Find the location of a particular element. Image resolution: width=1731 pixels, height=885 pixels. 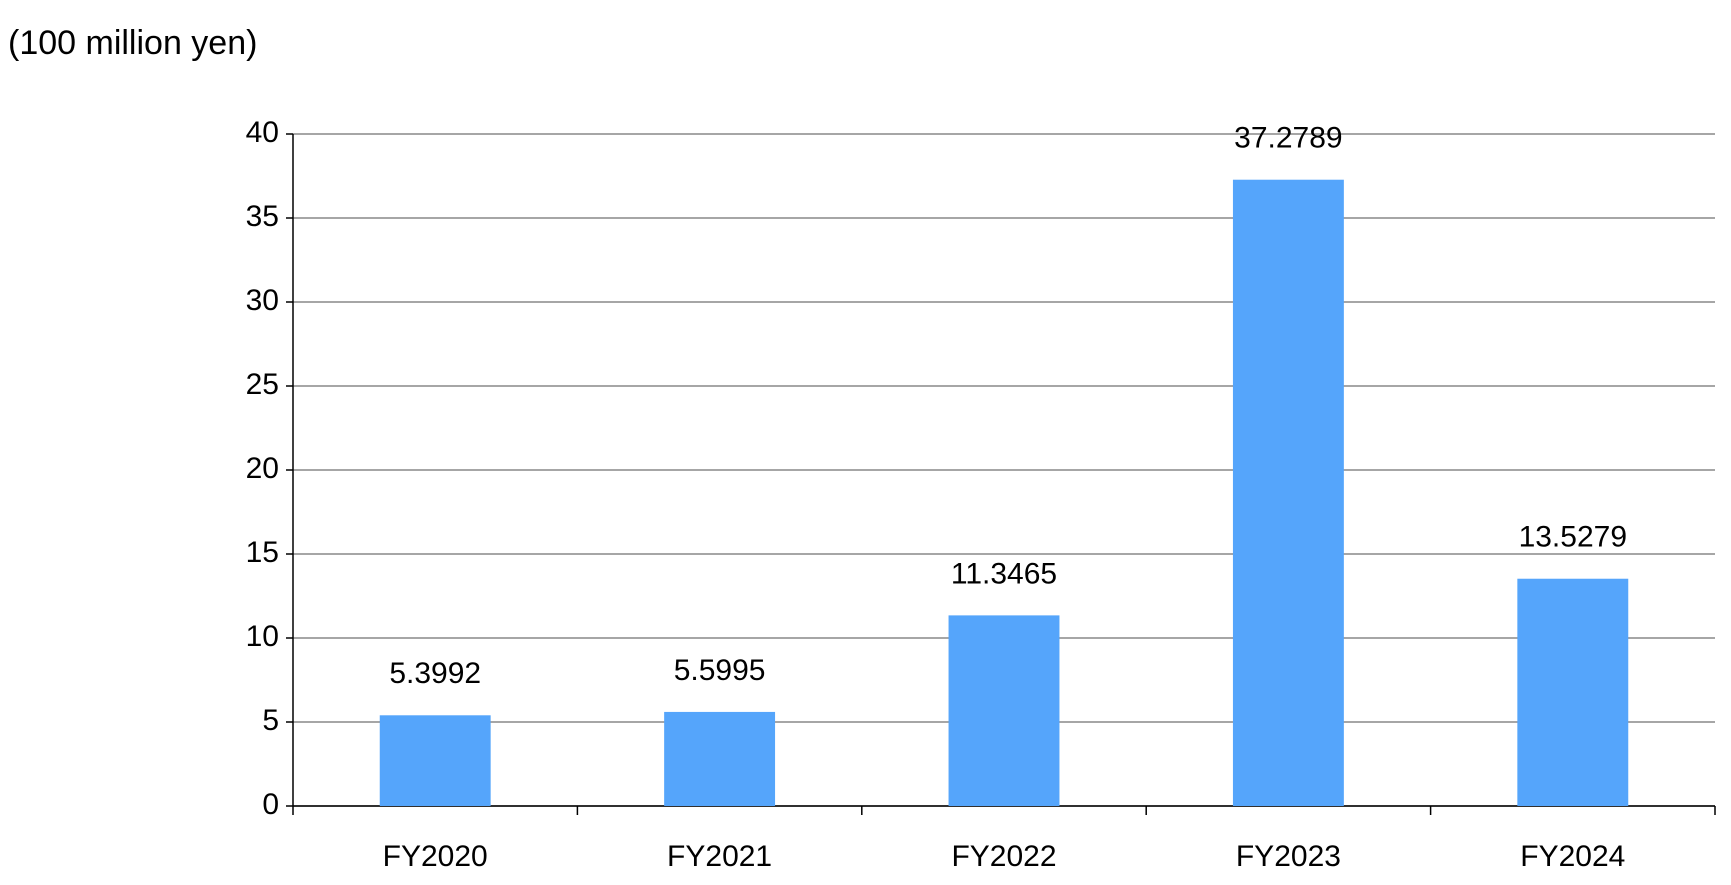

y-tick-label: 20 is located at coordinates (262, 468).